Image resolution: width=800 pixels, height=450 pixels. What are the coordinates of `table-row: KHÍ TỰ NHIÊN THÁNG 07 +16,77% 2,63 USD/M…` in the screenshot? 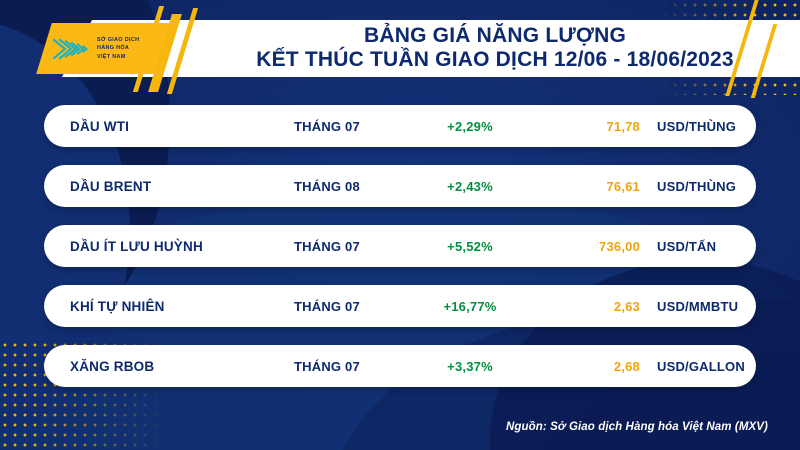 It's located at (400, 306).